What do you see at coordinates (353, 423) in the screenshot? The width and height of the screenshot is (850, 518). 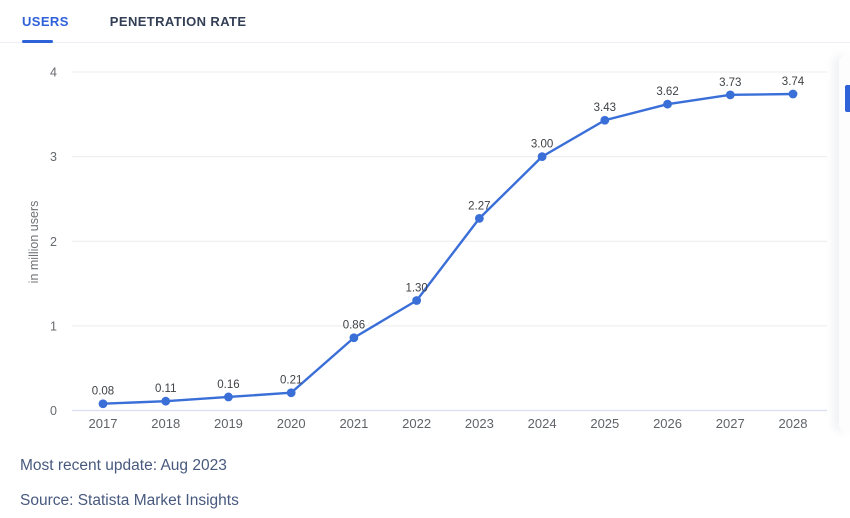 I see `x-tick-label: 2021` at bounding box center [353, 423].